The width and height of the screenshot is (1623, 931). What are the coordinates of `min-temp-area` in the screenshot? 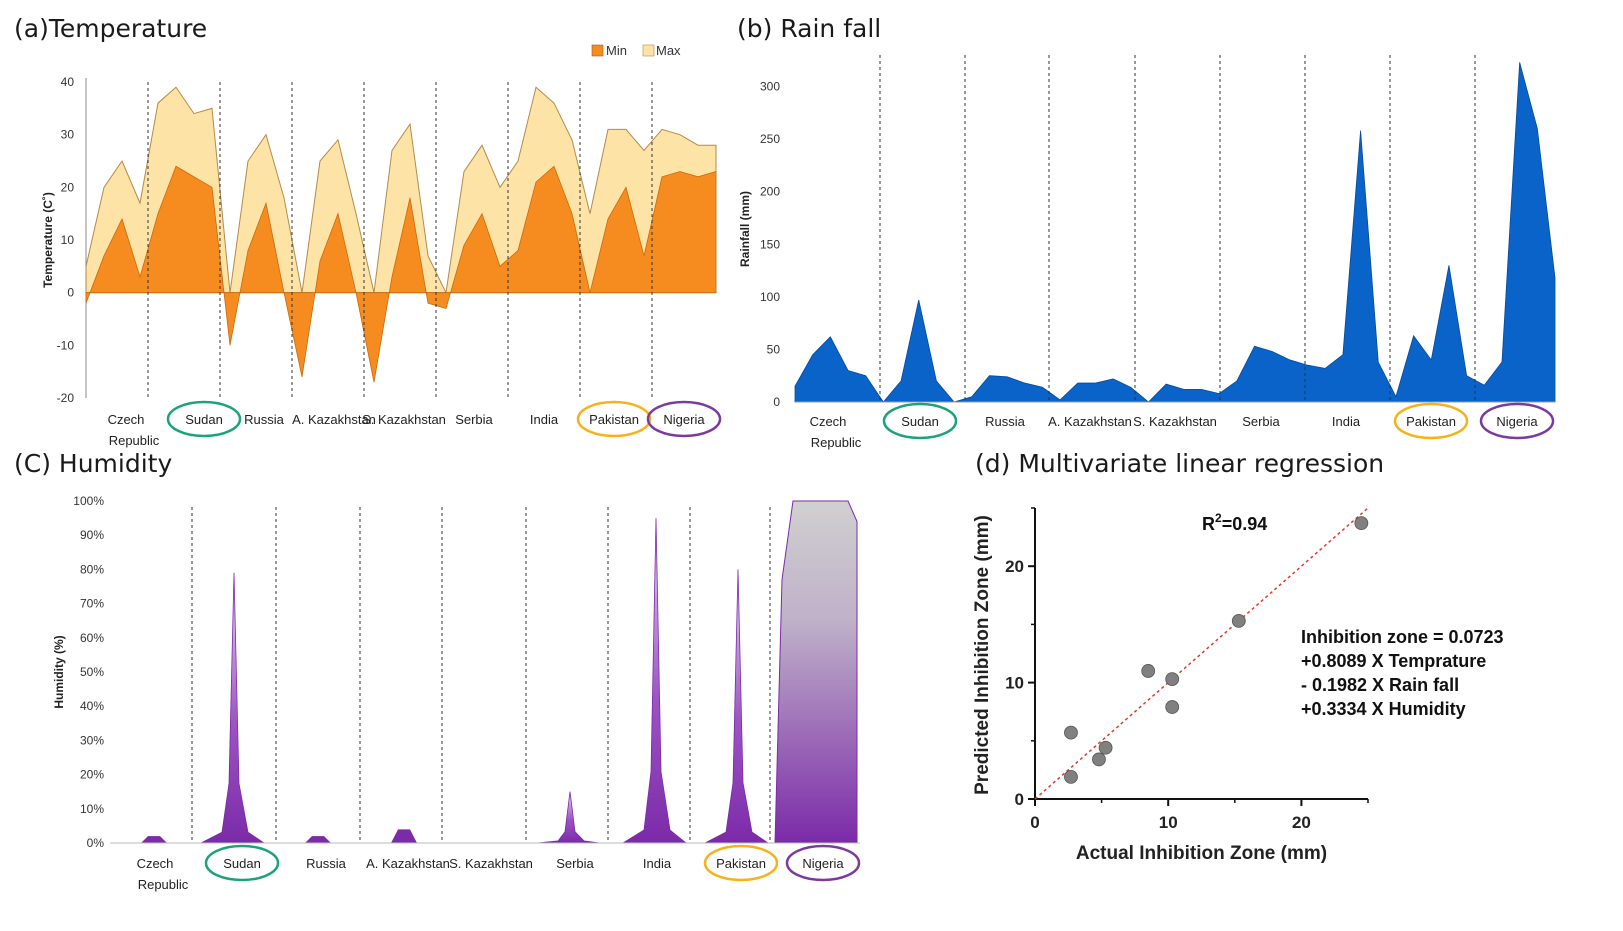 It's located at (401, 274).